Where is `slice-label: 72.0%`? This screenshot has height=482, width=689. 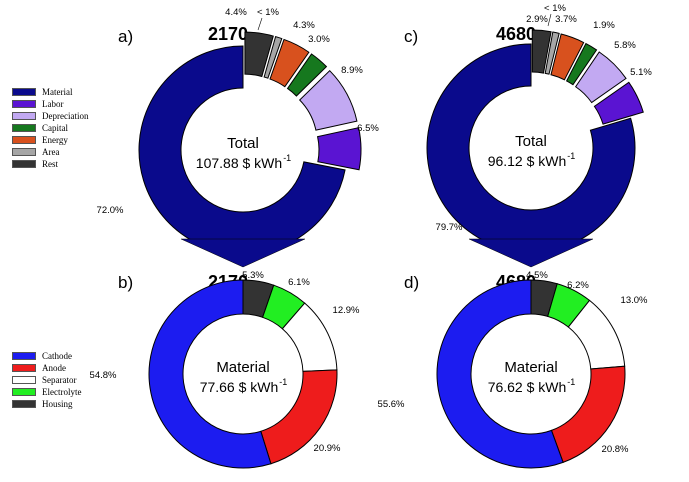 slice-label: 72.0% is located at coordinates (110, 210).